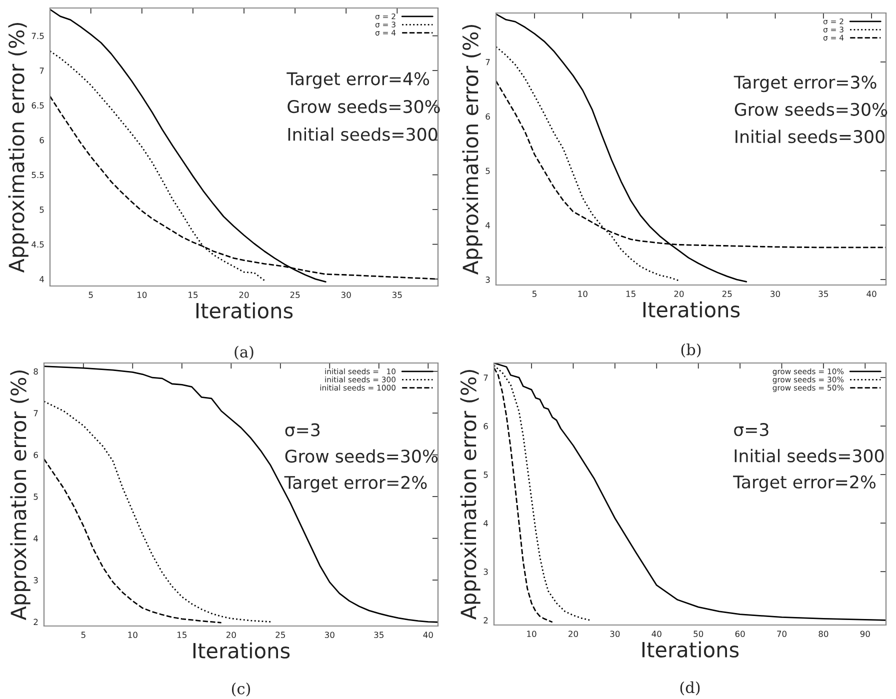 This screenshot has height=699, width=896. I want to click on text: (d), so click(690, 688).